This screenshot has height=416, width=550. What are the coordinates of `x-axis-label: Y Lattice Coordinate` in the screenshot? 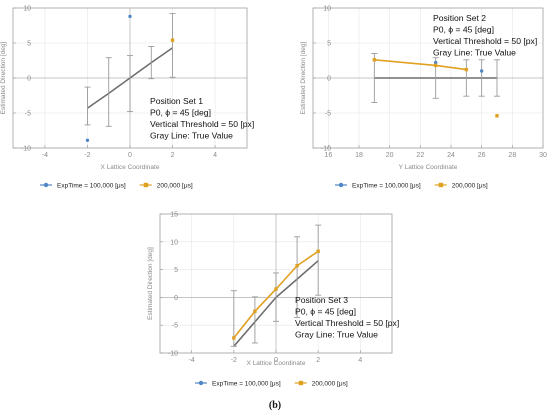 It's located at (428, 167).